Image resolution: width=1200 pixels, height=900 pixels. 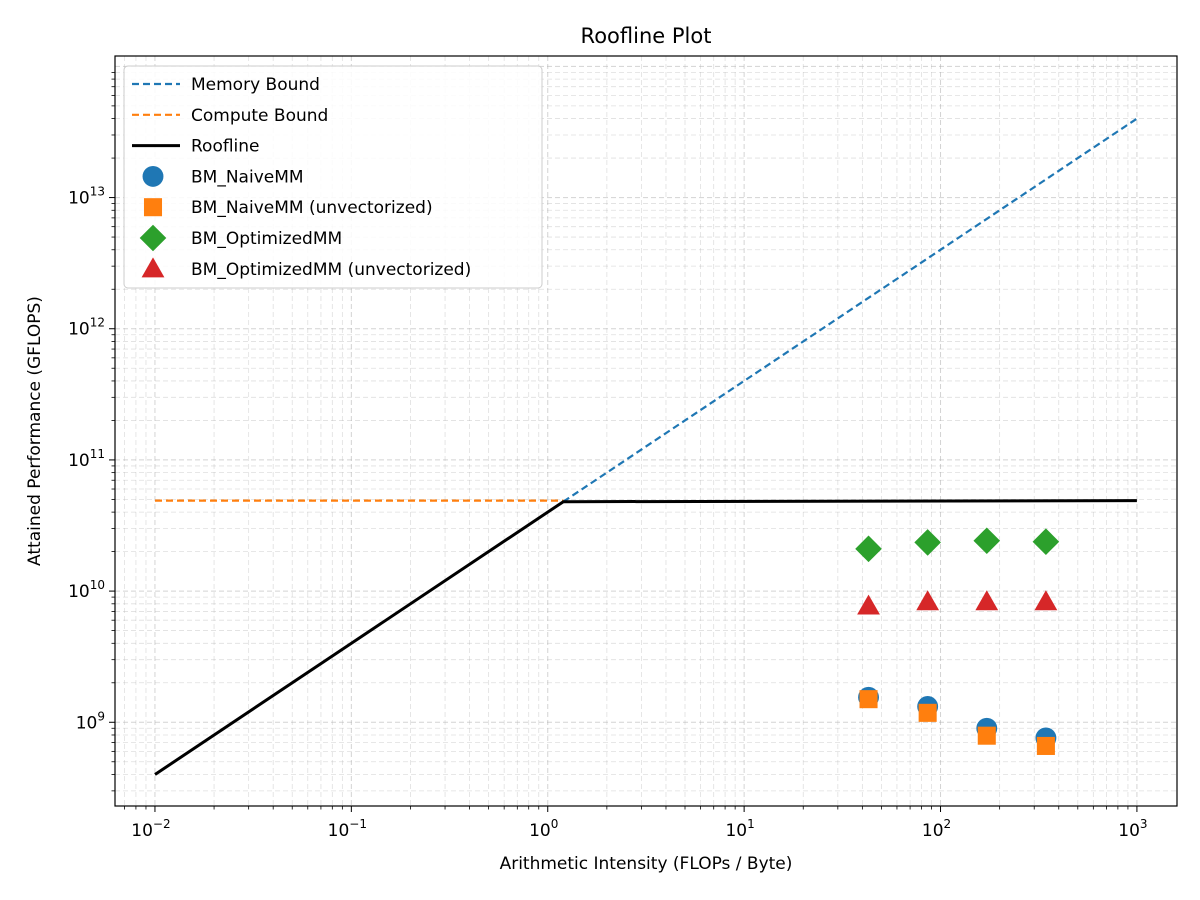 What do you see at coordinates (225, 147) in the screenshot?
I see `legend-entry-label: Roofline` at bounding box center [225, 147].